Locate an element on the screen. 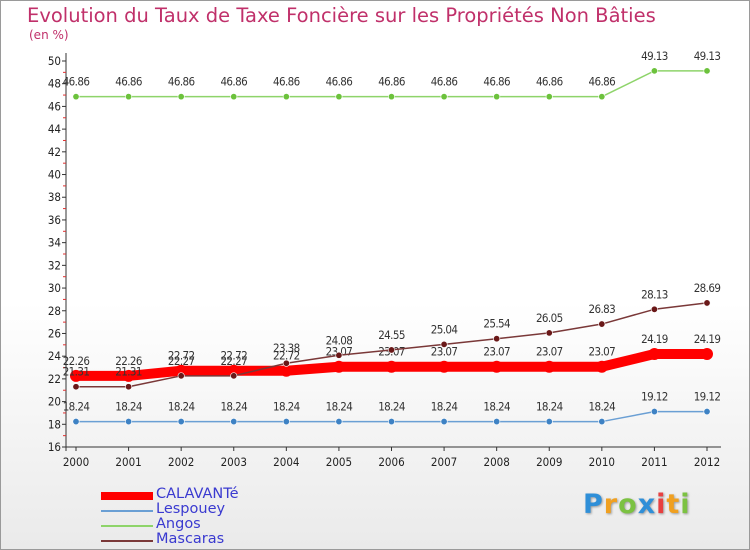 The width and height of the screenshot is (750, 550). data-label-lespouey-2012: 19.12 is located at coordinates (707, 397).